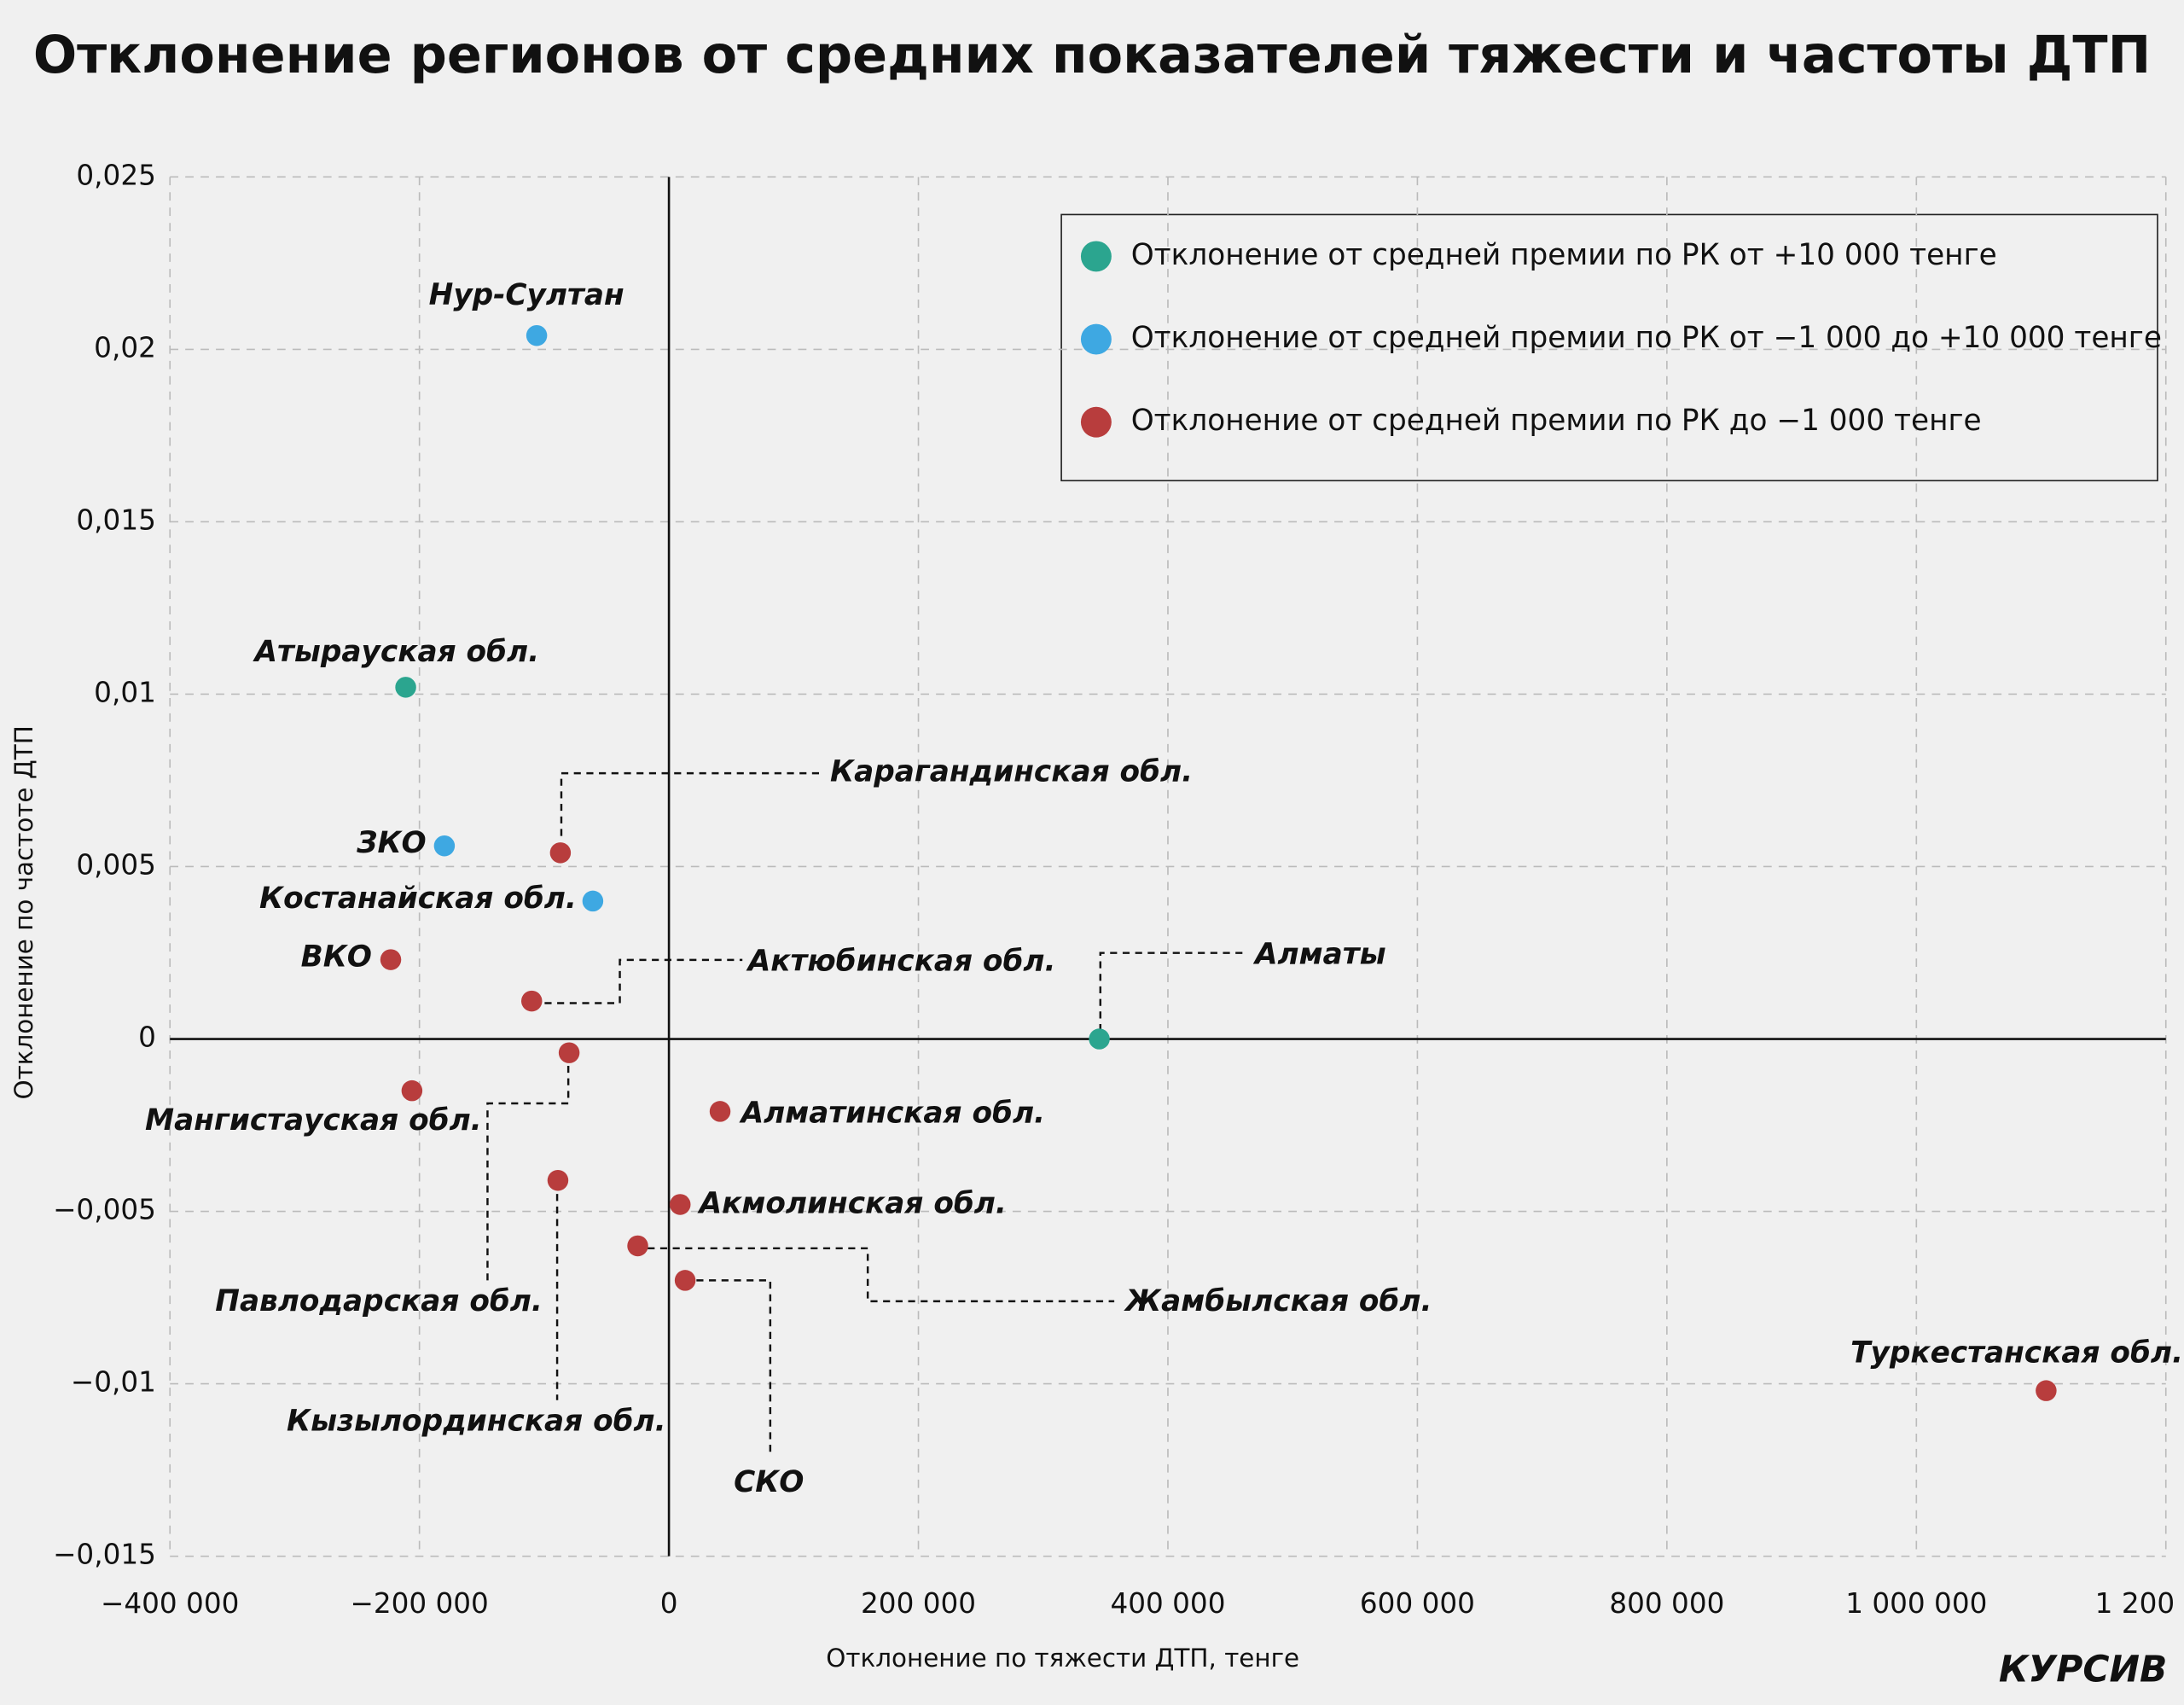 The width and height of the screenshot is (2184, 1705). I want to click on y-tick-label: 0,015, so click(115, 519).